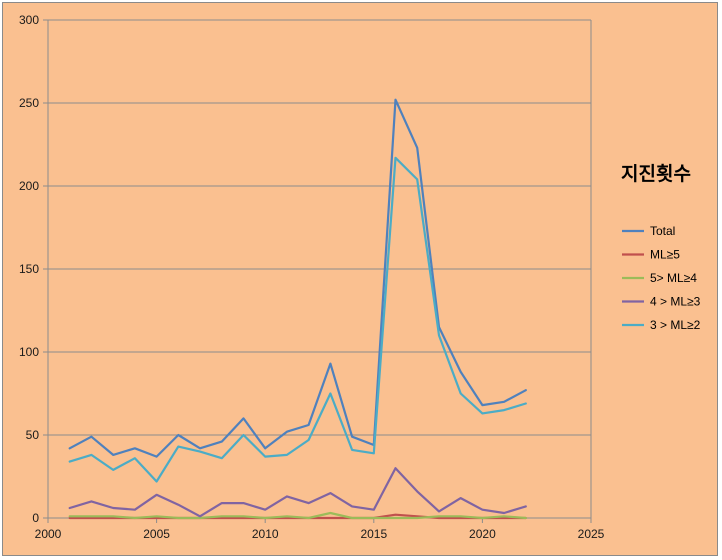  What do you see at coordinates (656, 174) in the screenshot?
I see `legend-title: 지진횟수` at bounding box center [656, 174].